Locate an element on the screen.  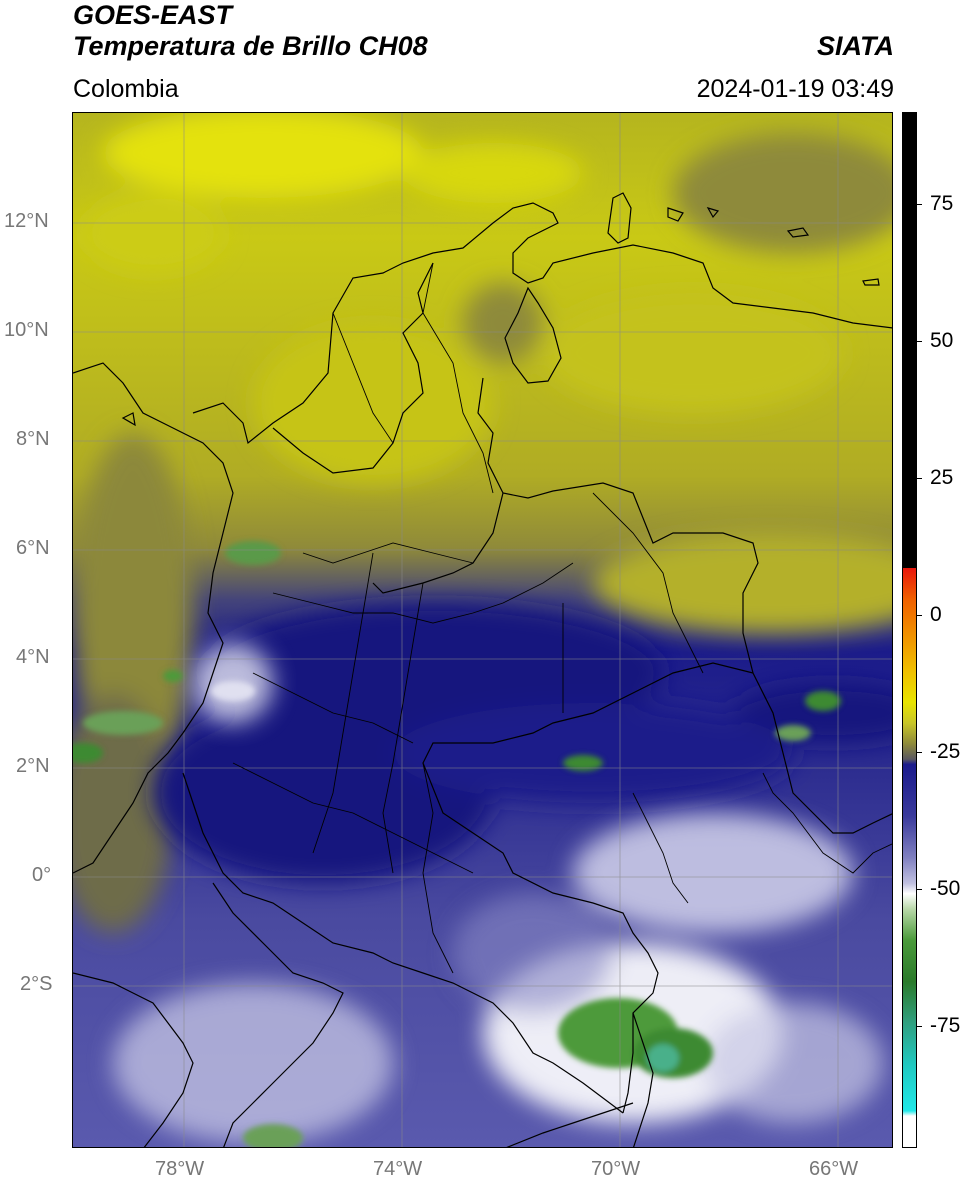
cb-label-0: 0 is located at coordinates (936, 614).